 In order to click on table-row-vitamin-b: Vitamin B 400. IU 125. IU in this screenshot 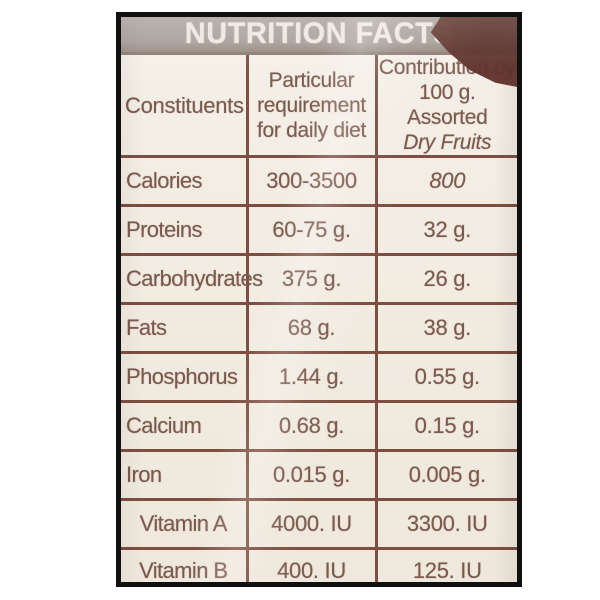, I will do `click(319, 566)`.